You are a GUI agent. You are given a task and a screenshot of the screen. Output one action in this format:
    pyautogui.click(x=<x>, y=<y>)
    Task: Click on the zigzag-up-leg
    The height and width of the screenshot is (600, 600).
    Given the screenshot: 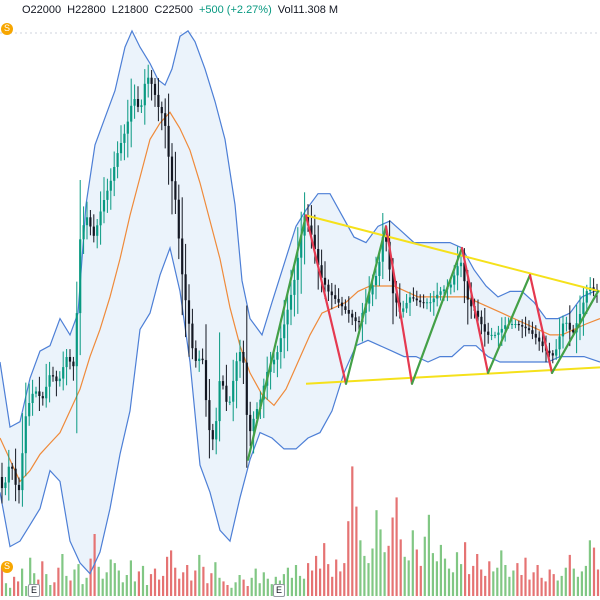 What is the action you would take?
    pyautogui.click(x=277, y=337)
    